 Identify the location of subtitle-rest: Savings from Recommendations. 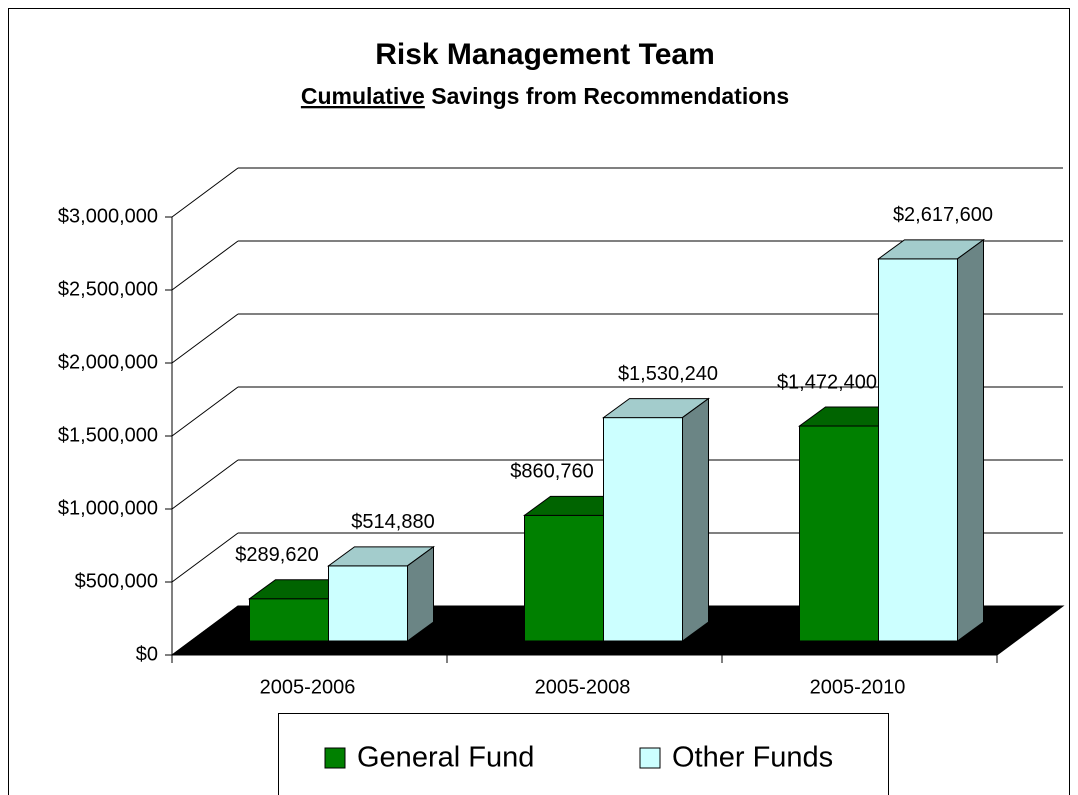
(610, 96).